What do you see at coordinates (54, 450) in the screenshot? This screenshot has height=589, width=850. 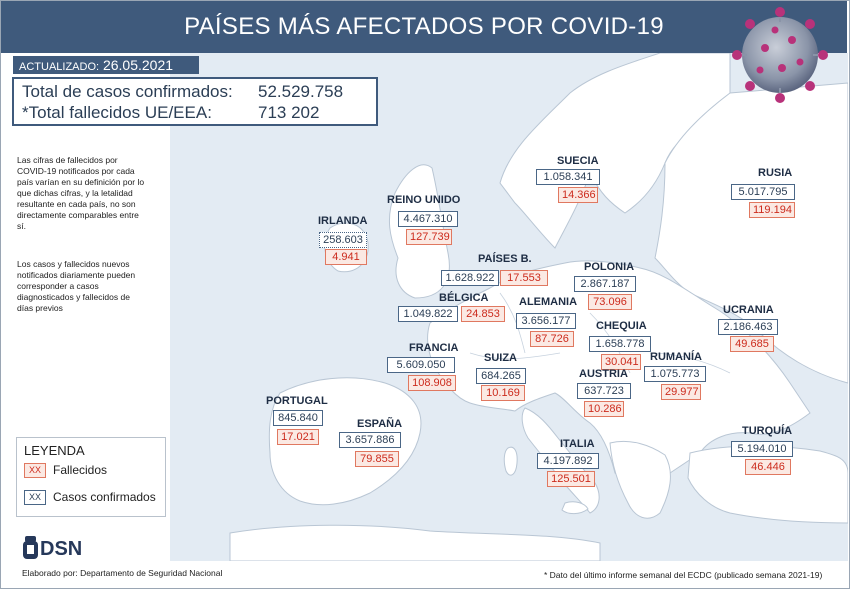 I see `legend-title: LEYENDA` at bounding box center [54, 450].